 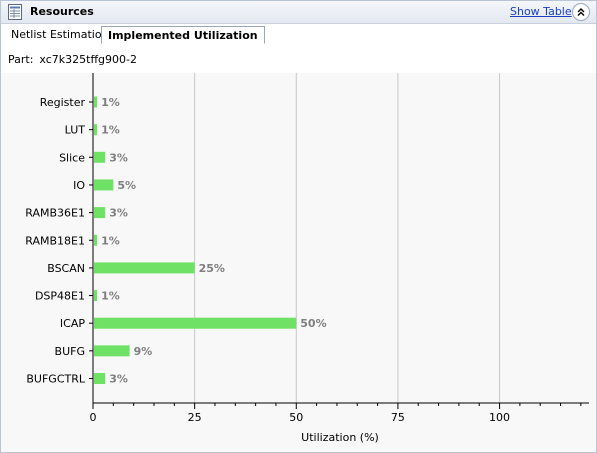 What do you see at coordinates (541, 11) in the screenshot?
I see `show-table-link: Show Table` at bounding box center [541, 11].